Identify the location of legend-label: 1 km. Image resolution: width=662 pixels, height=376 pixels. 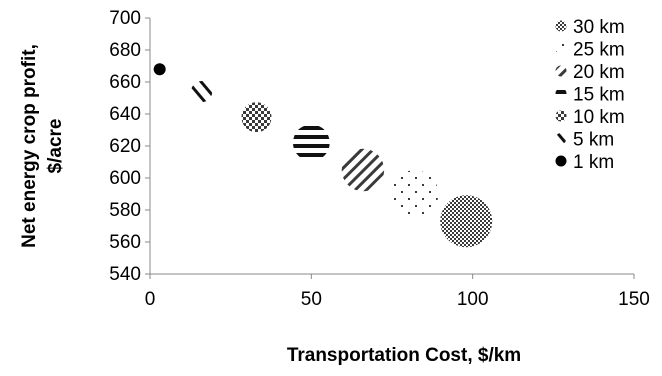
(593, 162).